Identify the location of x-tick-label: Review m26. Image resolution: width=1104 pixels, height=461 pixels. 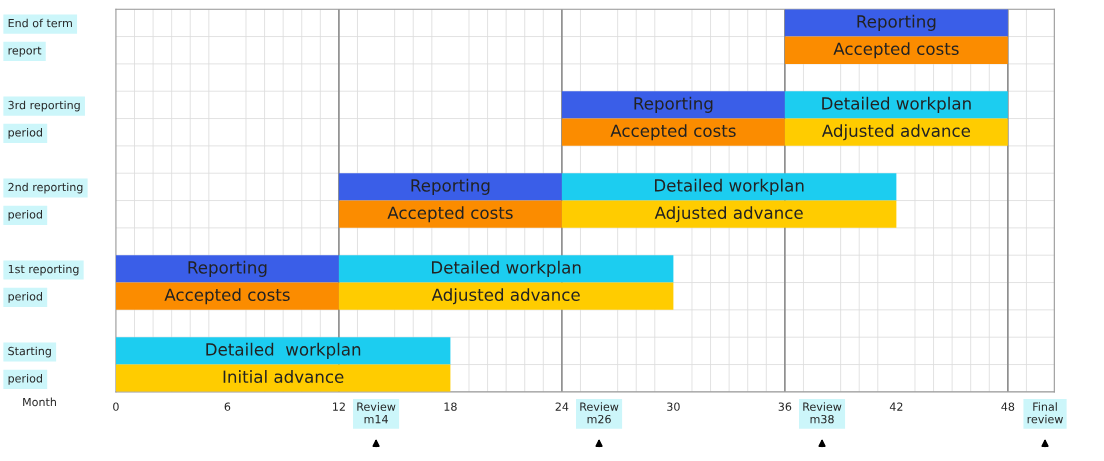
(599, 413).